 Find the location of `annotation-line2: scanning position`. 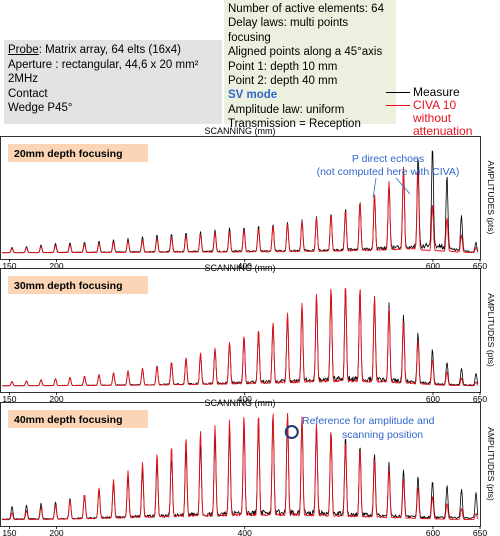

annotation-line2: scanning position is located at coordinates (382, 435).